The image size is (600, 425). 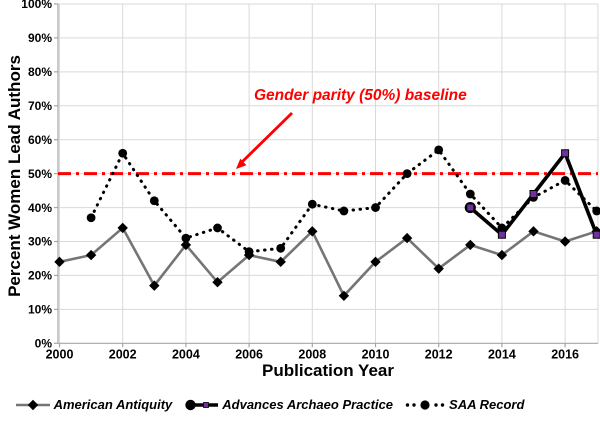 What do you see at coordinates (123, 355) in the screenshot?
I see `svg-text: 2002` at bounding box center [123, 355].